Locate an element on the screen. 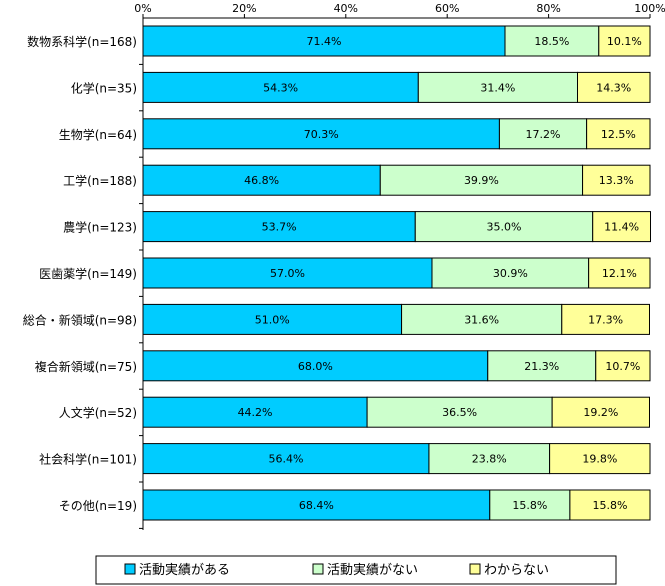 Image resolution: width=665 pixels, height=586 pixels. x-tick-label: 0% is located at coordinates (142, 8).